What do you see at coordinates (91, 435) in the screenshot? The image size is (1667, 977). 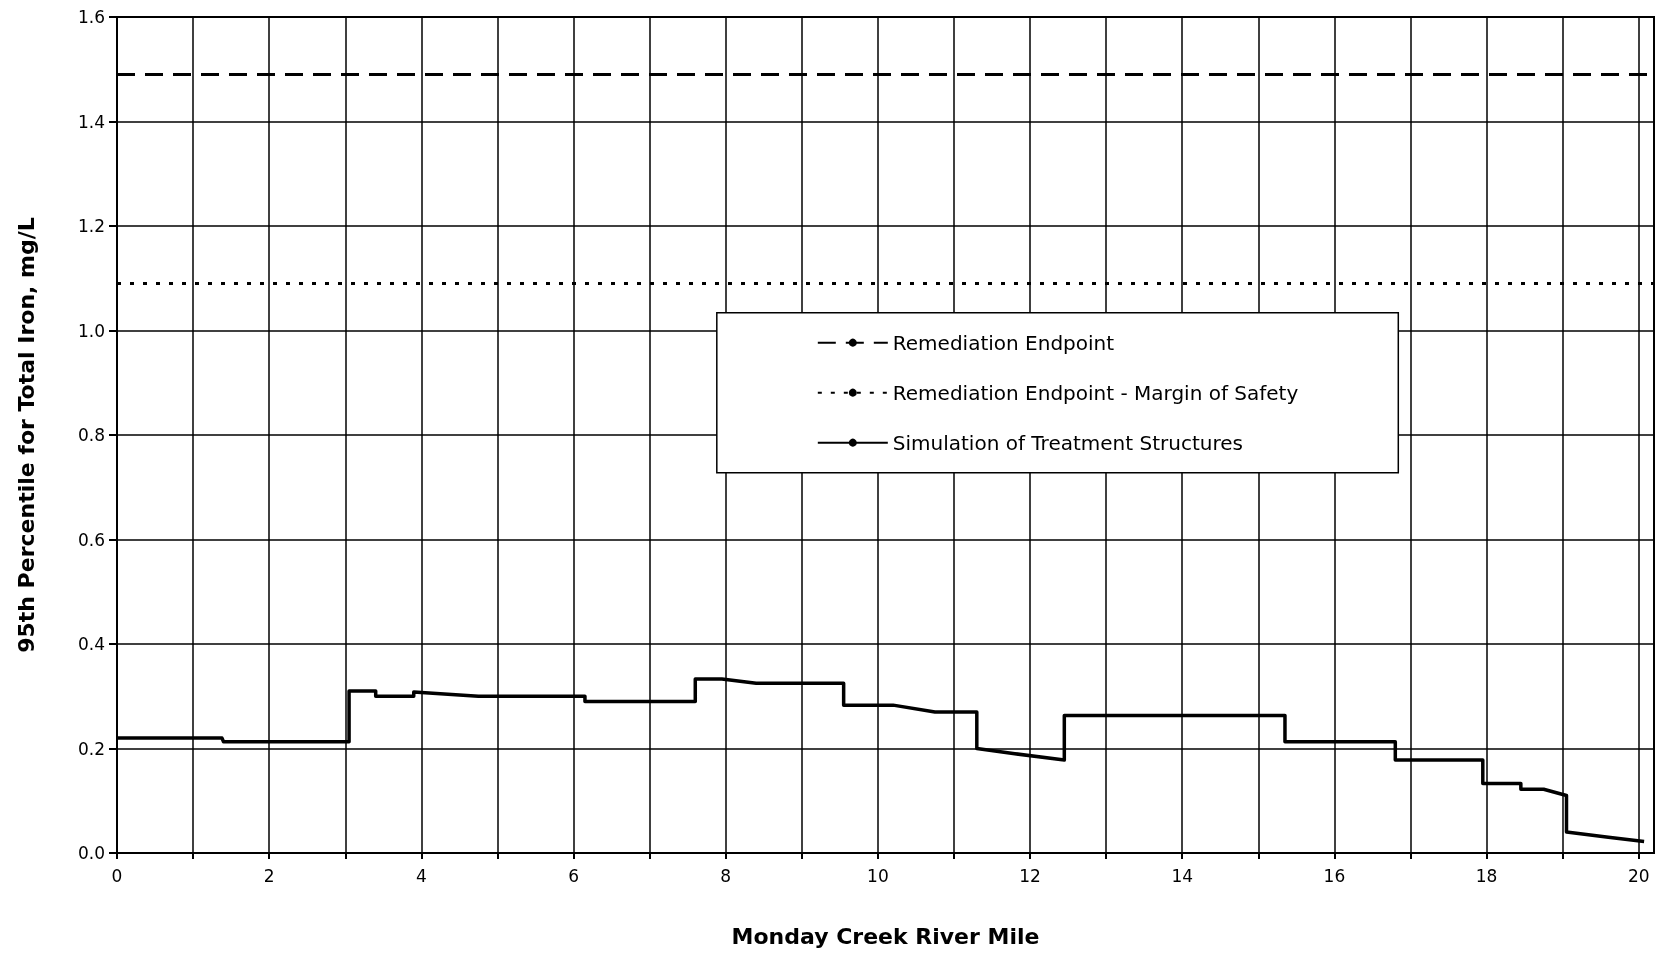 I see `y-tick-label: 0.8` at bounding box center [91, 435].